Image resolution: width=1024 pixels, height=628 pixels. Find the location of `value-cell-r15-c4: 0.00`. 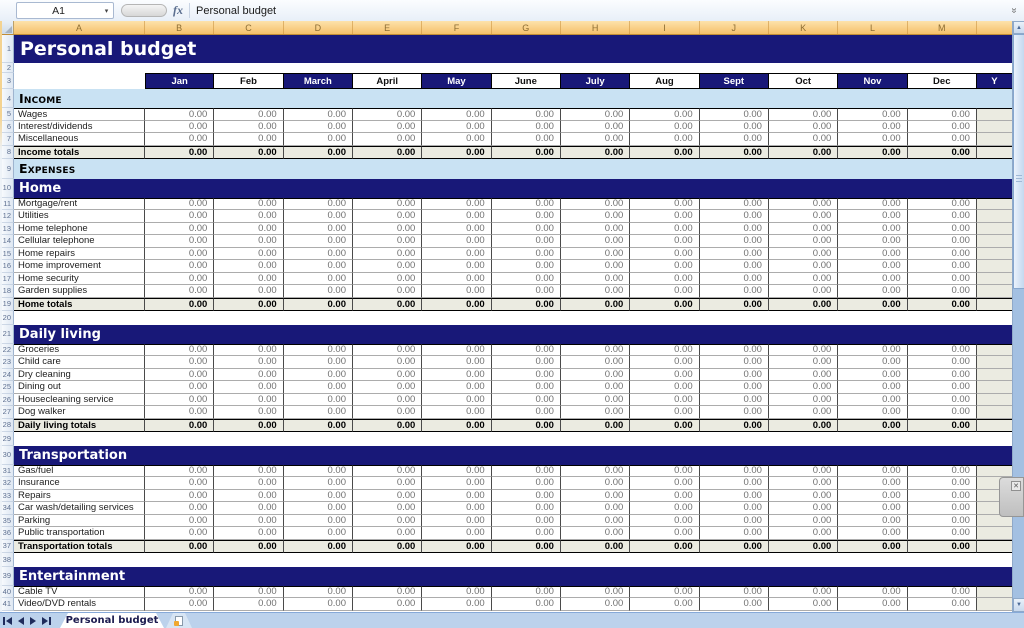

value-cell-r15-c4: 0.00 is located at coordinates (387, 253).